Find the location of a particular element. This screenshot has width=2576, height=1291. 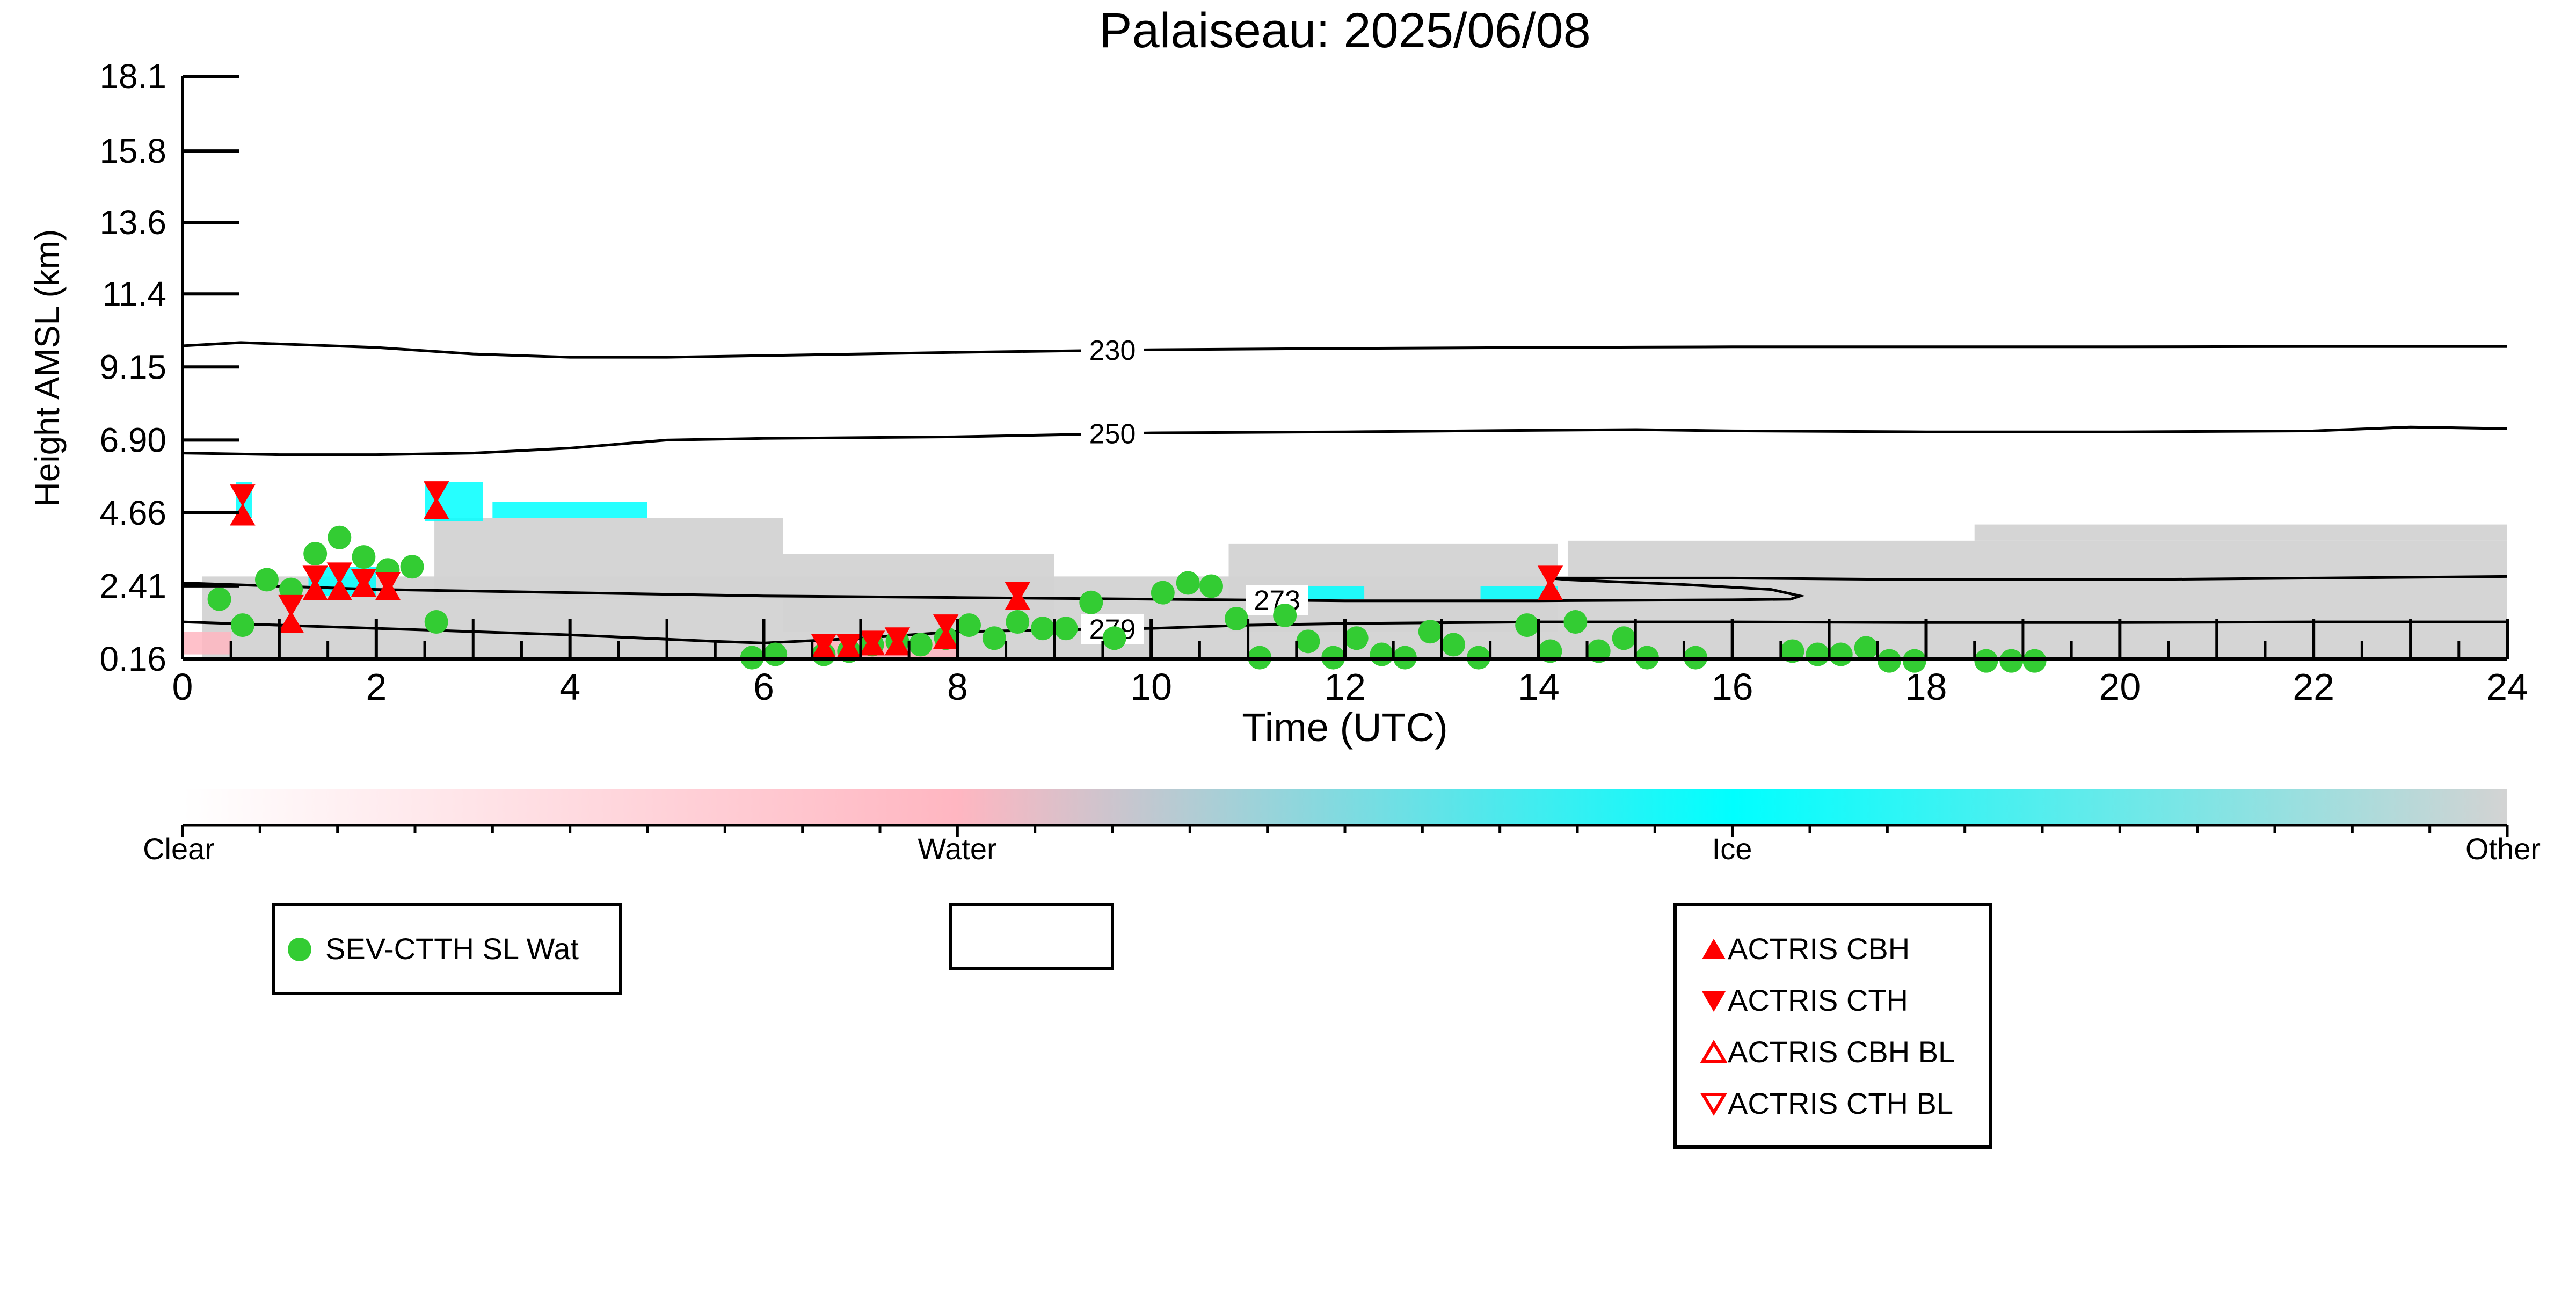

y-tick-label: 6.90 is located at coordinates (132, 439).